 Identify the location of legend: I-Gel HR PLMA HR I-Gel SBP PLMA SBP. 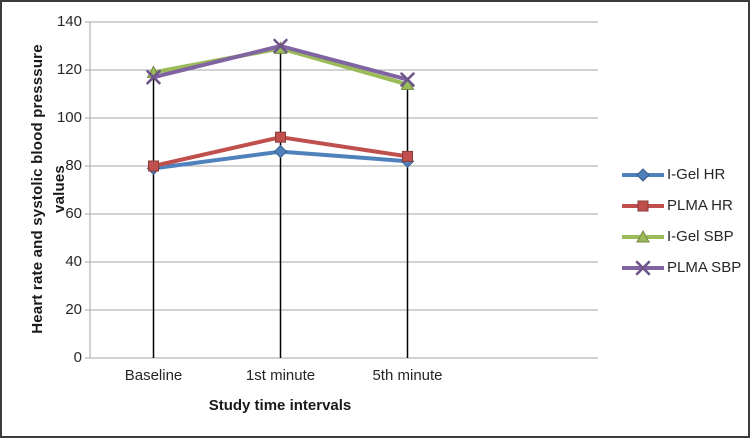
(685, 221).